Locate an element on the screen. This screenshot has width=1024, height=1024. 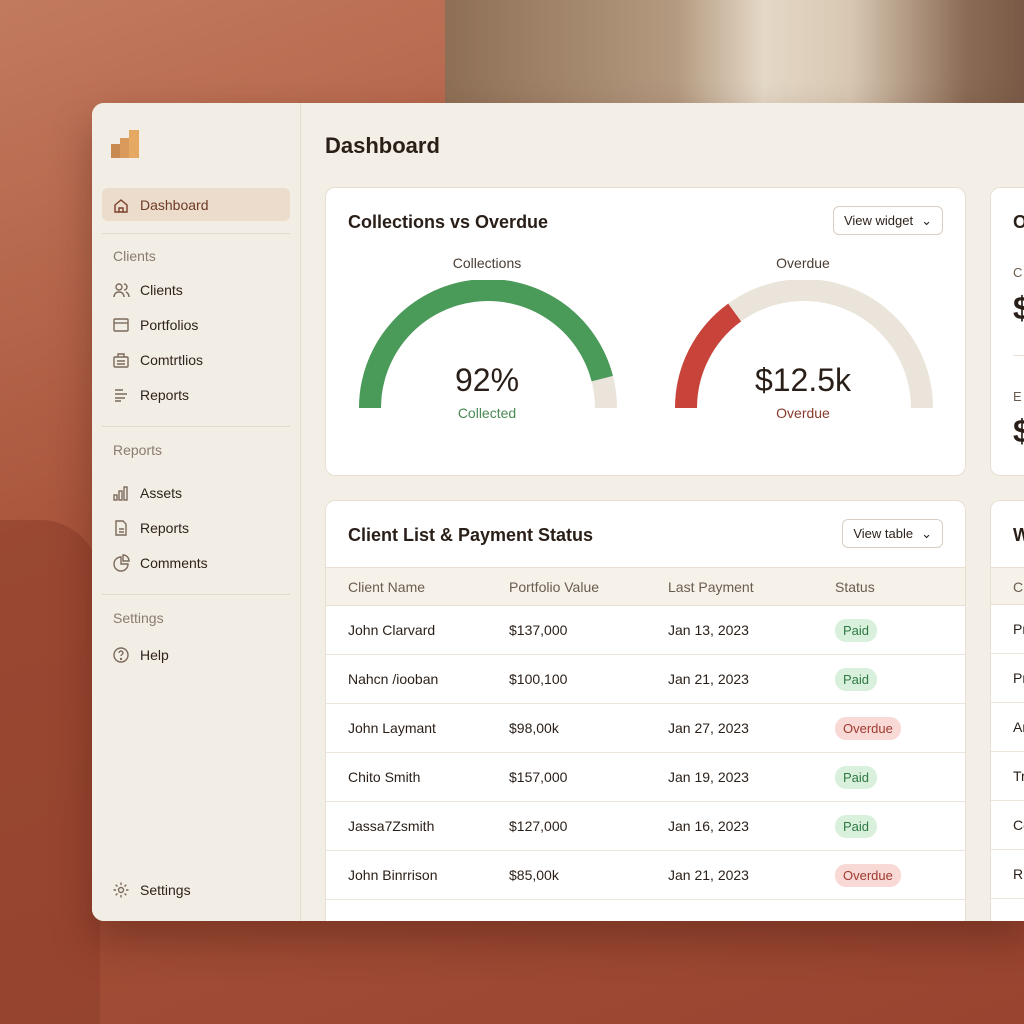
gauge-label: Overdue is located at coordinates (803, 263).